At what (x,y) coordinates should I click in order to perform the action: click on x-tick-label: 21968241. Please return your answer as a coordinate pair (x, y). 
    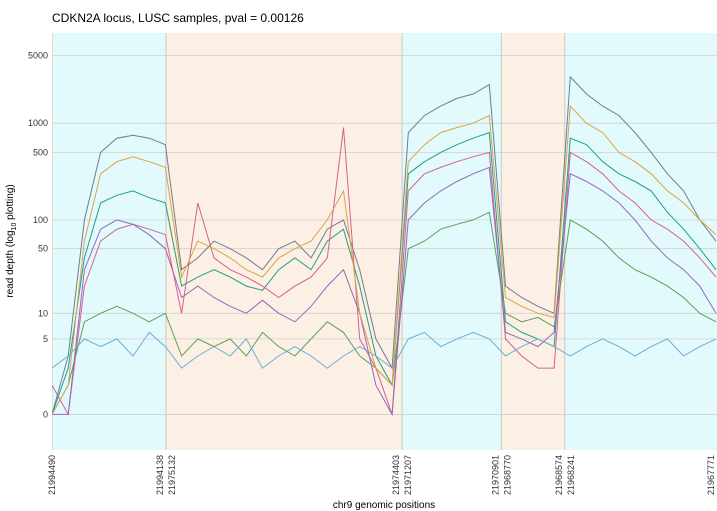
    Looking at the image, I should click on (571, 475).